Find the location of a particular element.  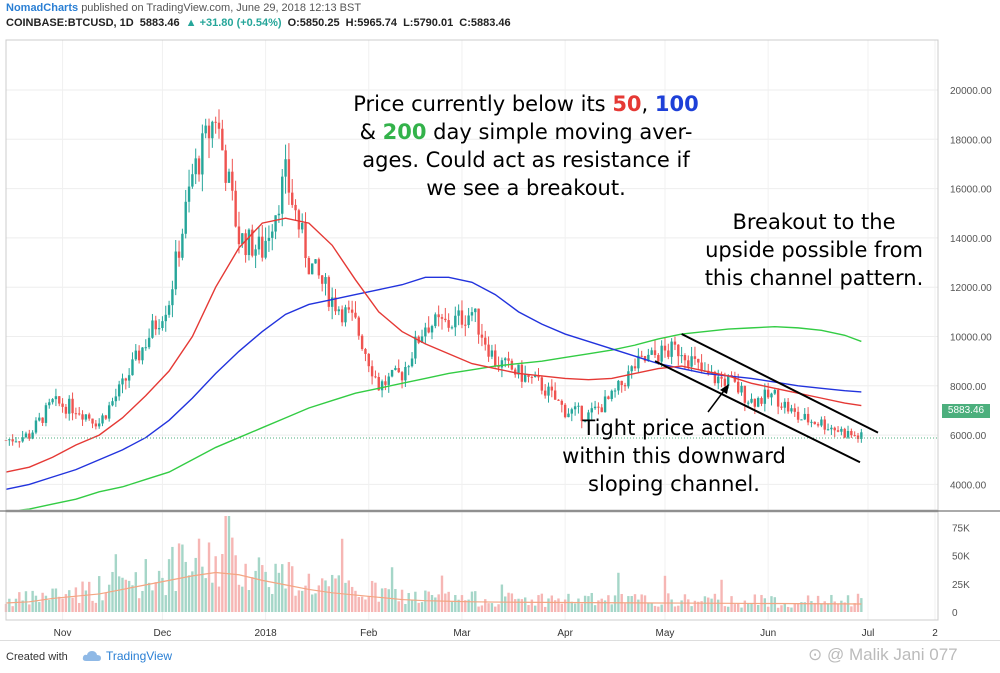

annot-text: upside possible from is located at coordinates (814, 250).